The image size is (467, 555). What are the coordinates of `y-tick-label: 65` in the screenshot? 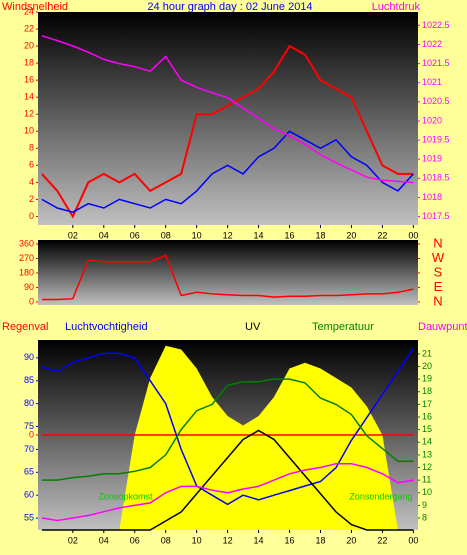 It's located at (29, 472).